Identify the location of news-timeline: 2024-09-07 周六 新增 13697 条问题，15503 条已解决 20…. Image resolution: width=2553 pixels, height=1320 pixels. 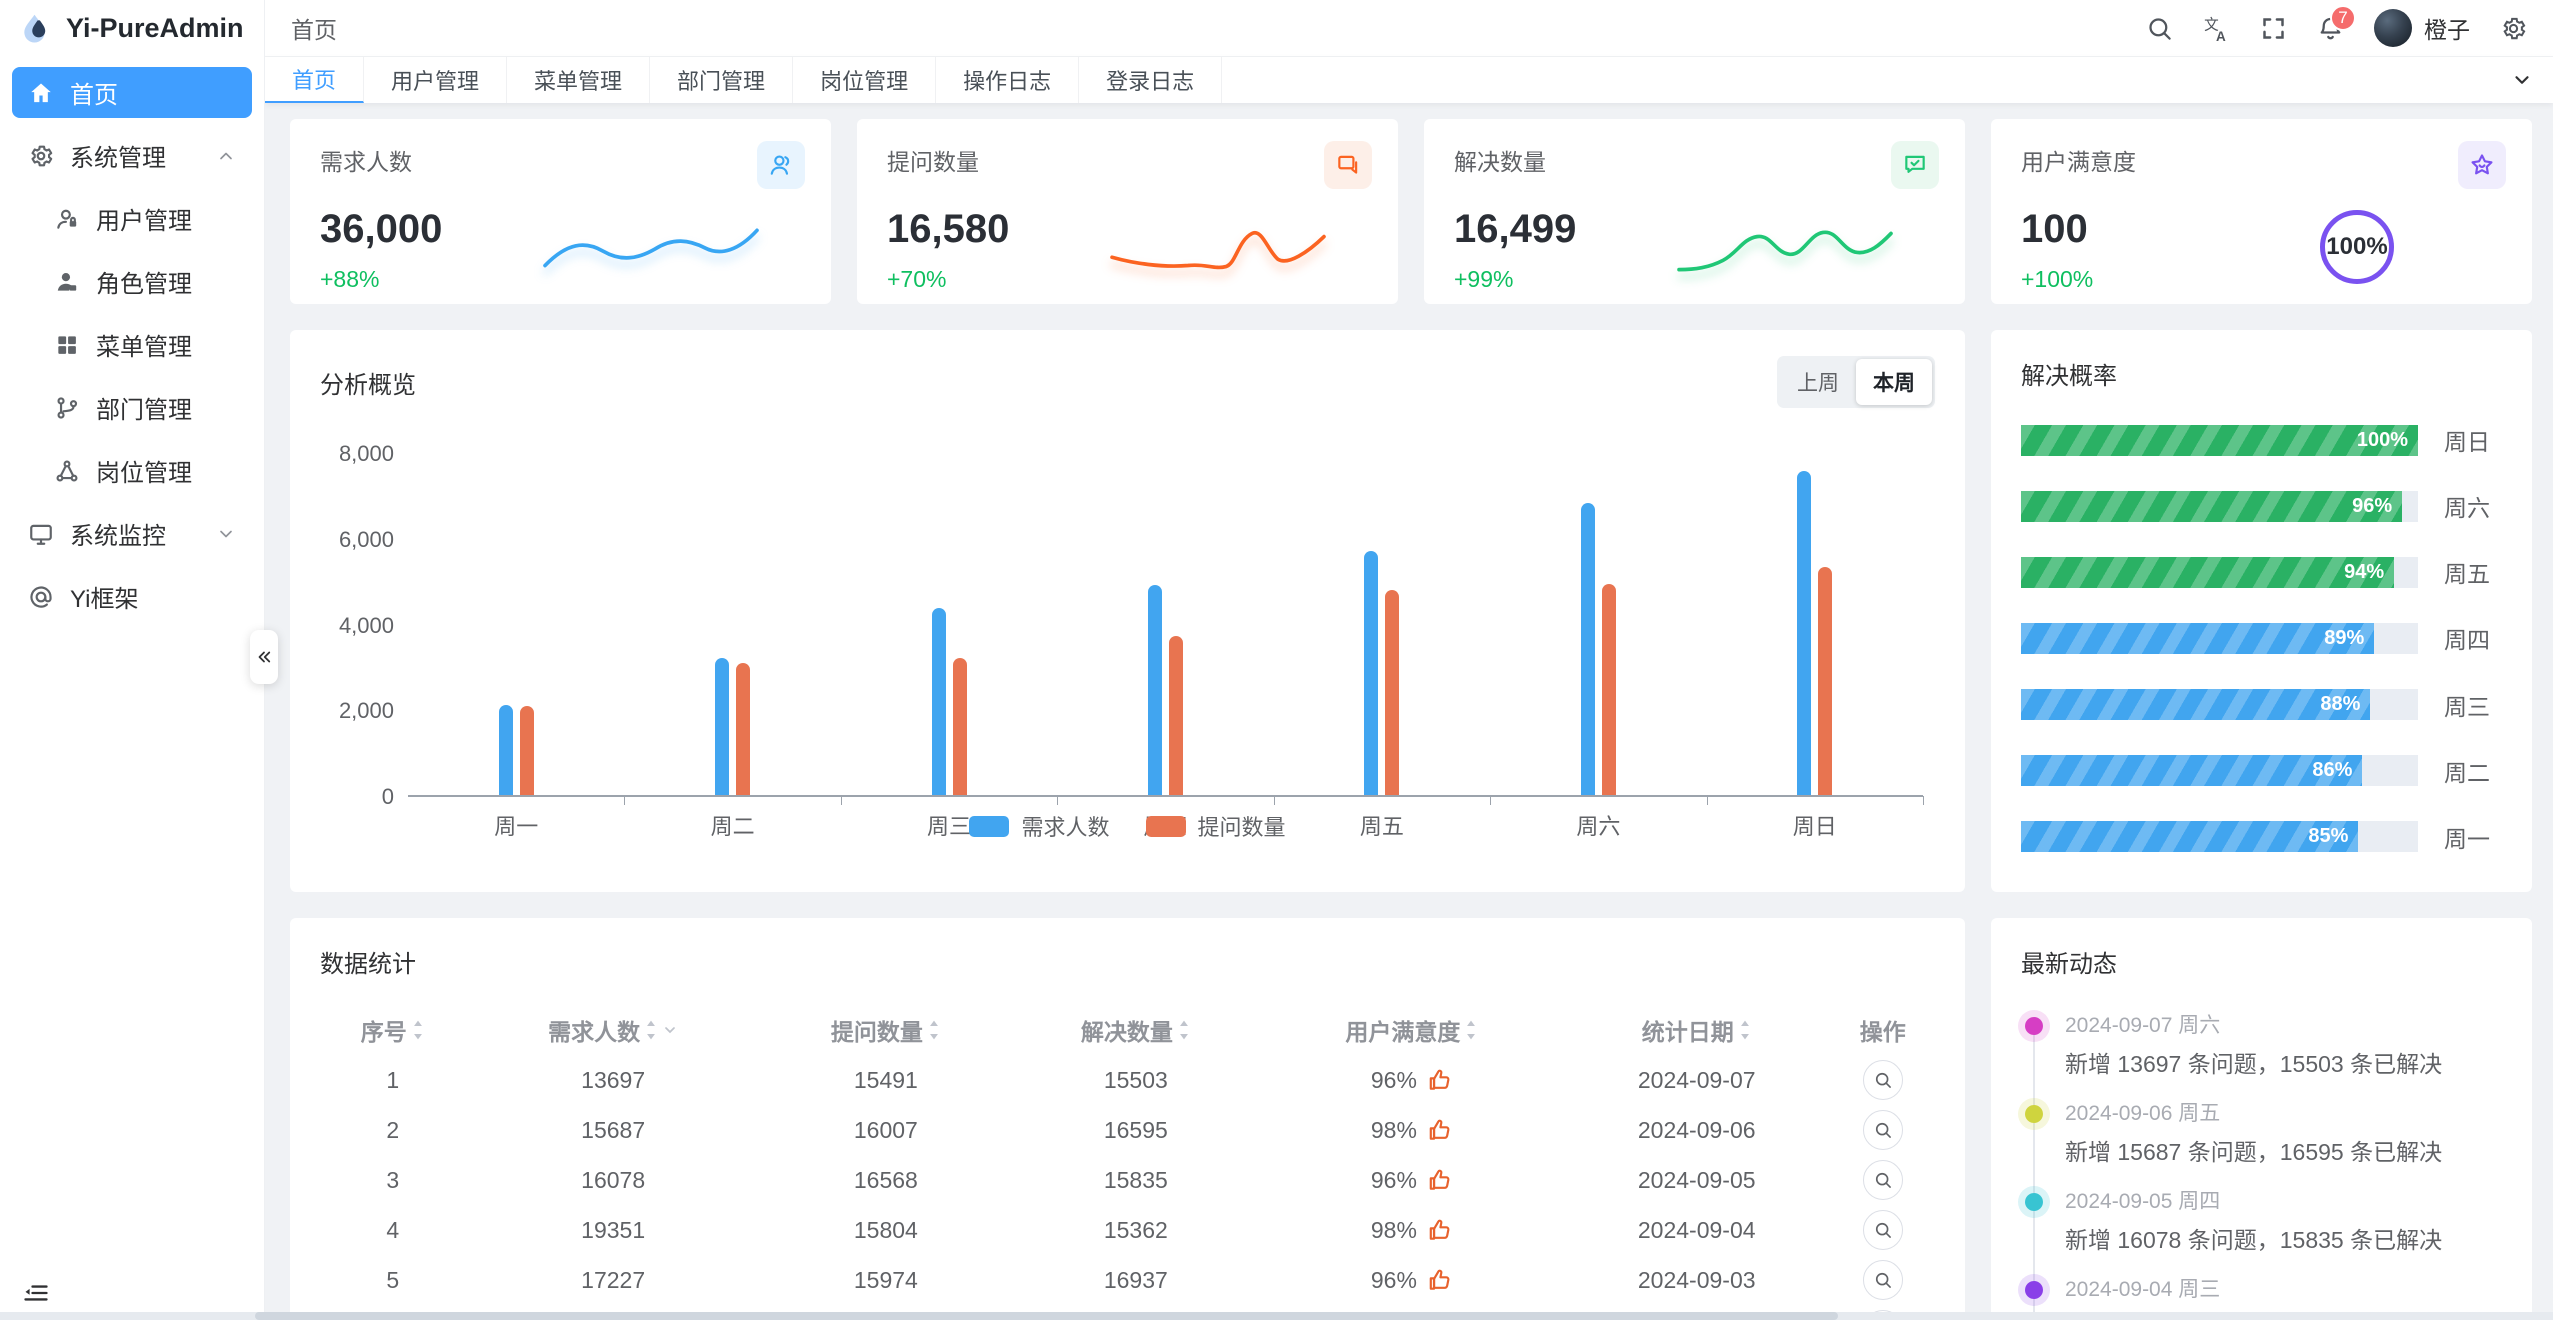
(2261, 1164).